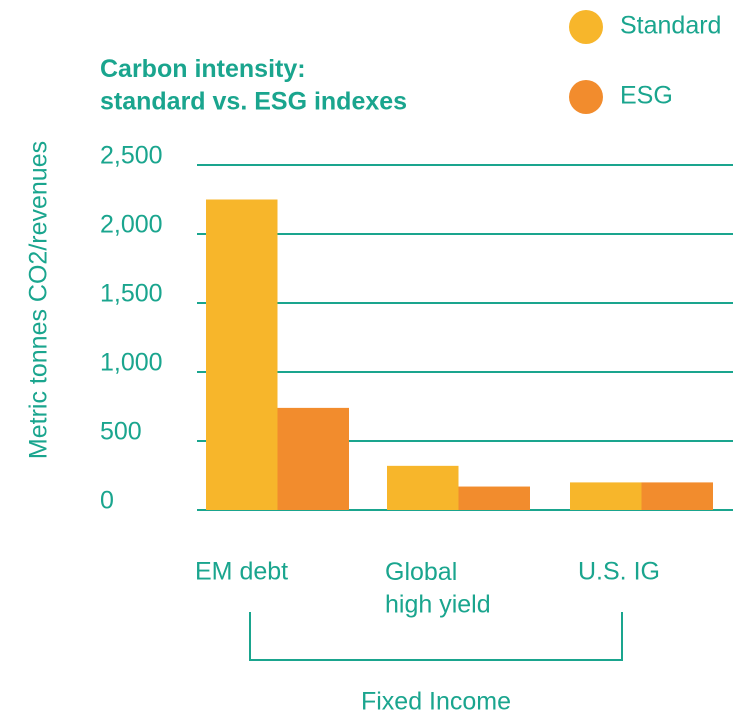 This screenshot has height=719, width=751. Describe the element at coordinates (241, 572) in the screenshot. I see `x-tick-label: EM debt` at that location.